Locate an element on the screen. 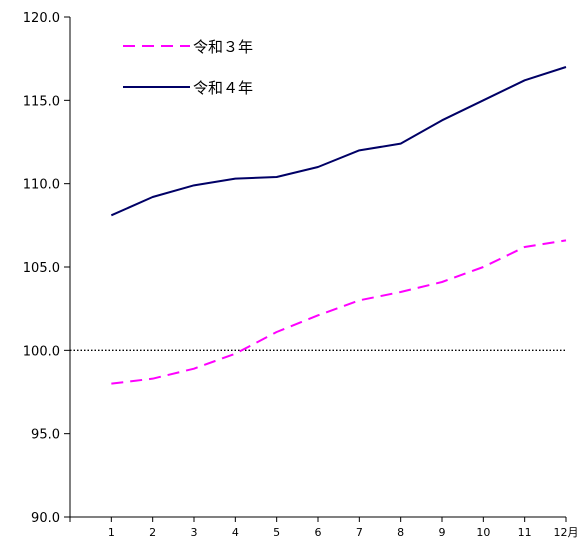 The width and height of the screenshot is (586, 542). x-tick-label: 9 is located at coordinates (442, 532).